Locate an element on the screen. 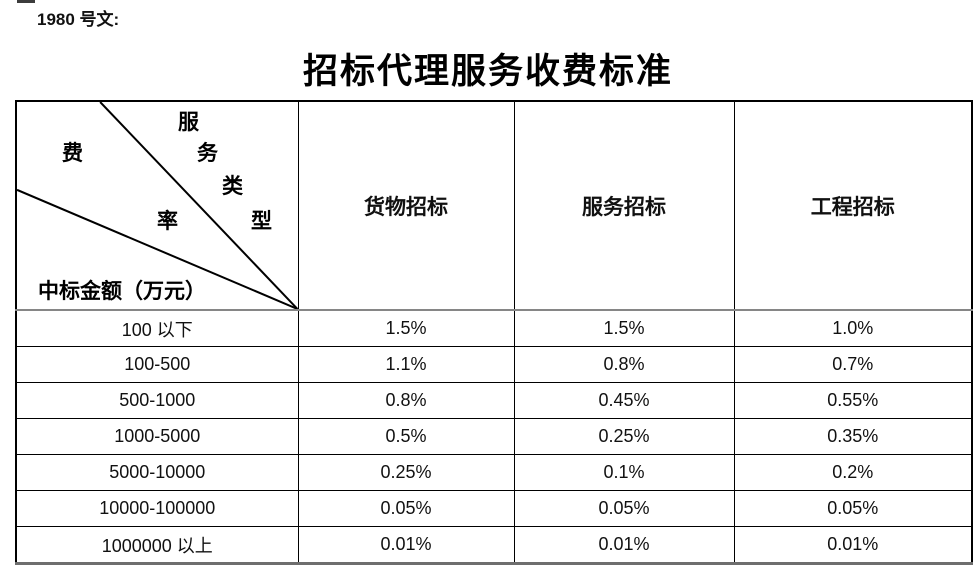 Image resolution: width=976 pixels, height=581 pixels. diagonal-lines is located at coordinates (157, 205).